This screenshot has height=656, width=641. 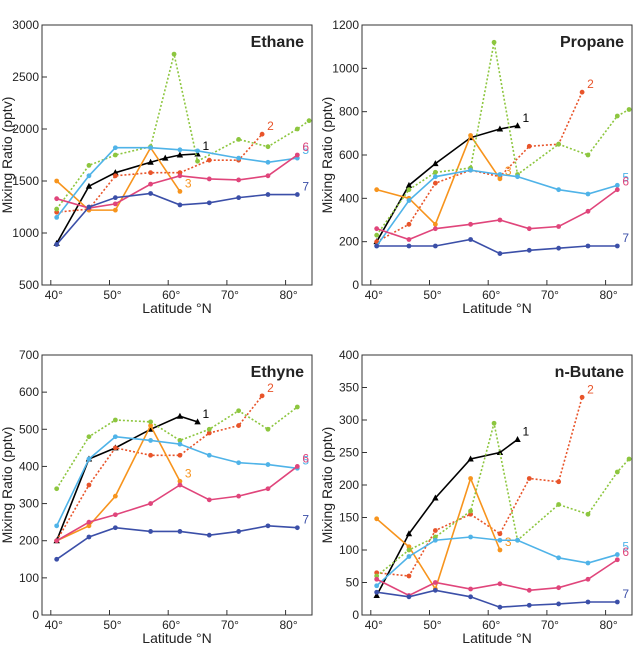 What do you see at coordinates (374, 295) in the screenshot?
I see `x-tick-label: 40°` at bounding box center [374, 295].